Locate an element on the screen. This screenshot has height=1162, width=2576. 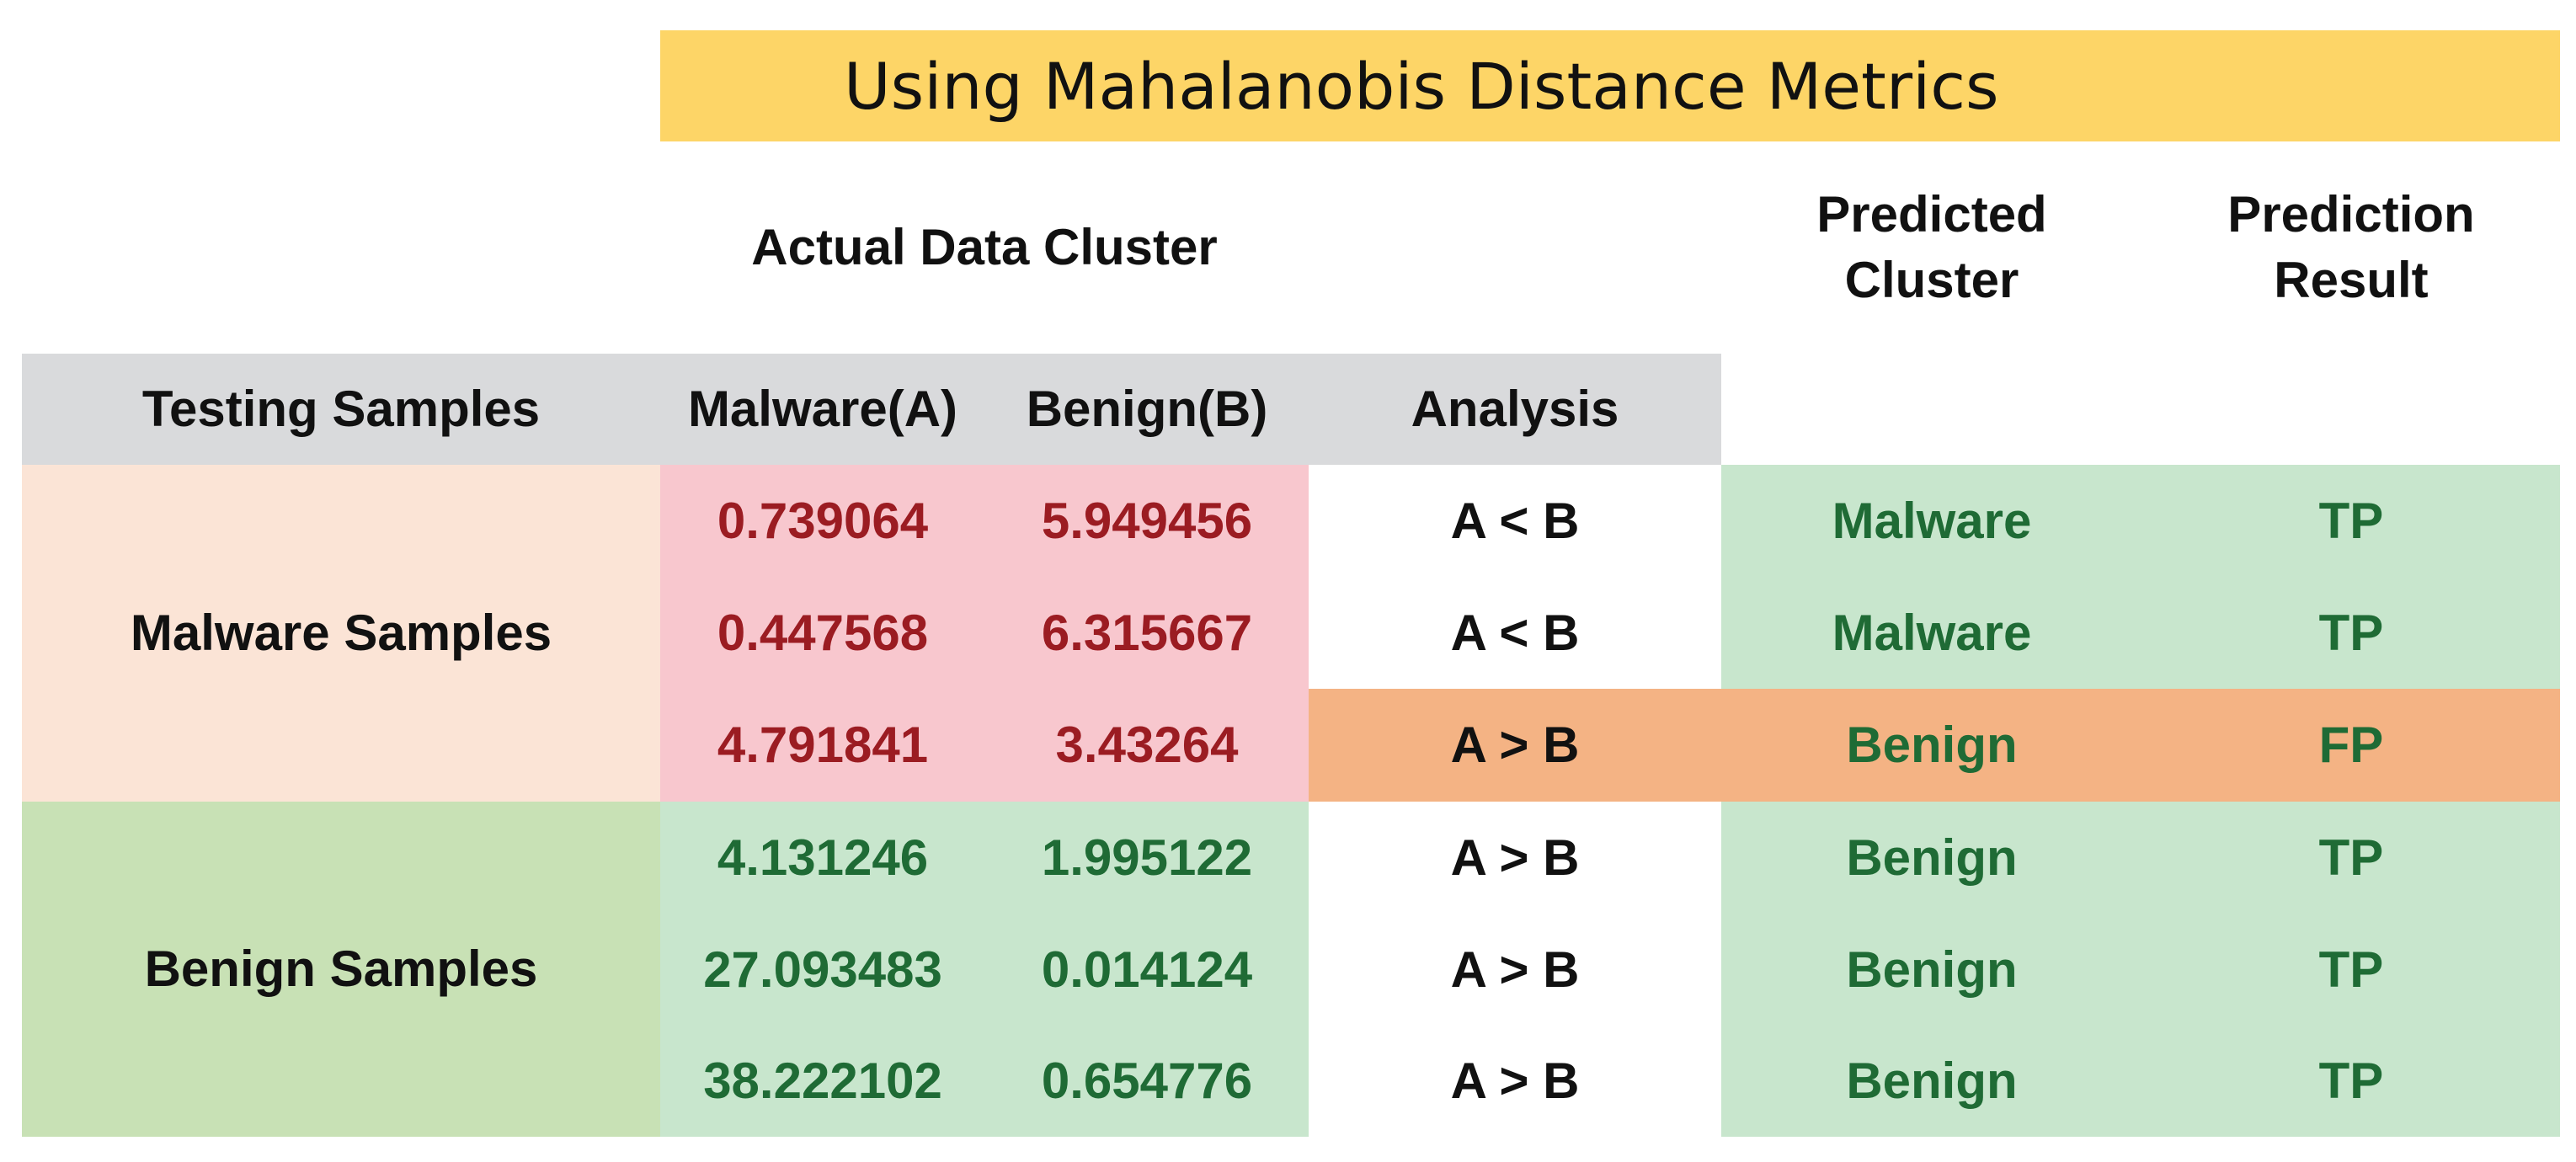
value-a: 0.739064 is located at coordinates (822, 521).